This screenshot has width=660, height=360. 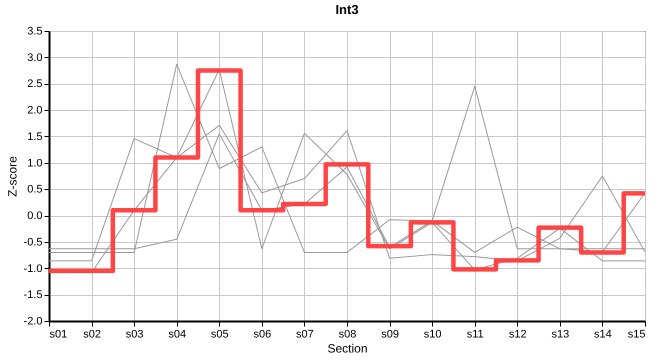 What do you see at coordinates (33, 295) in the screenshot?
I see `y-tick-label: -1.5` at bounding box center [33, 295].